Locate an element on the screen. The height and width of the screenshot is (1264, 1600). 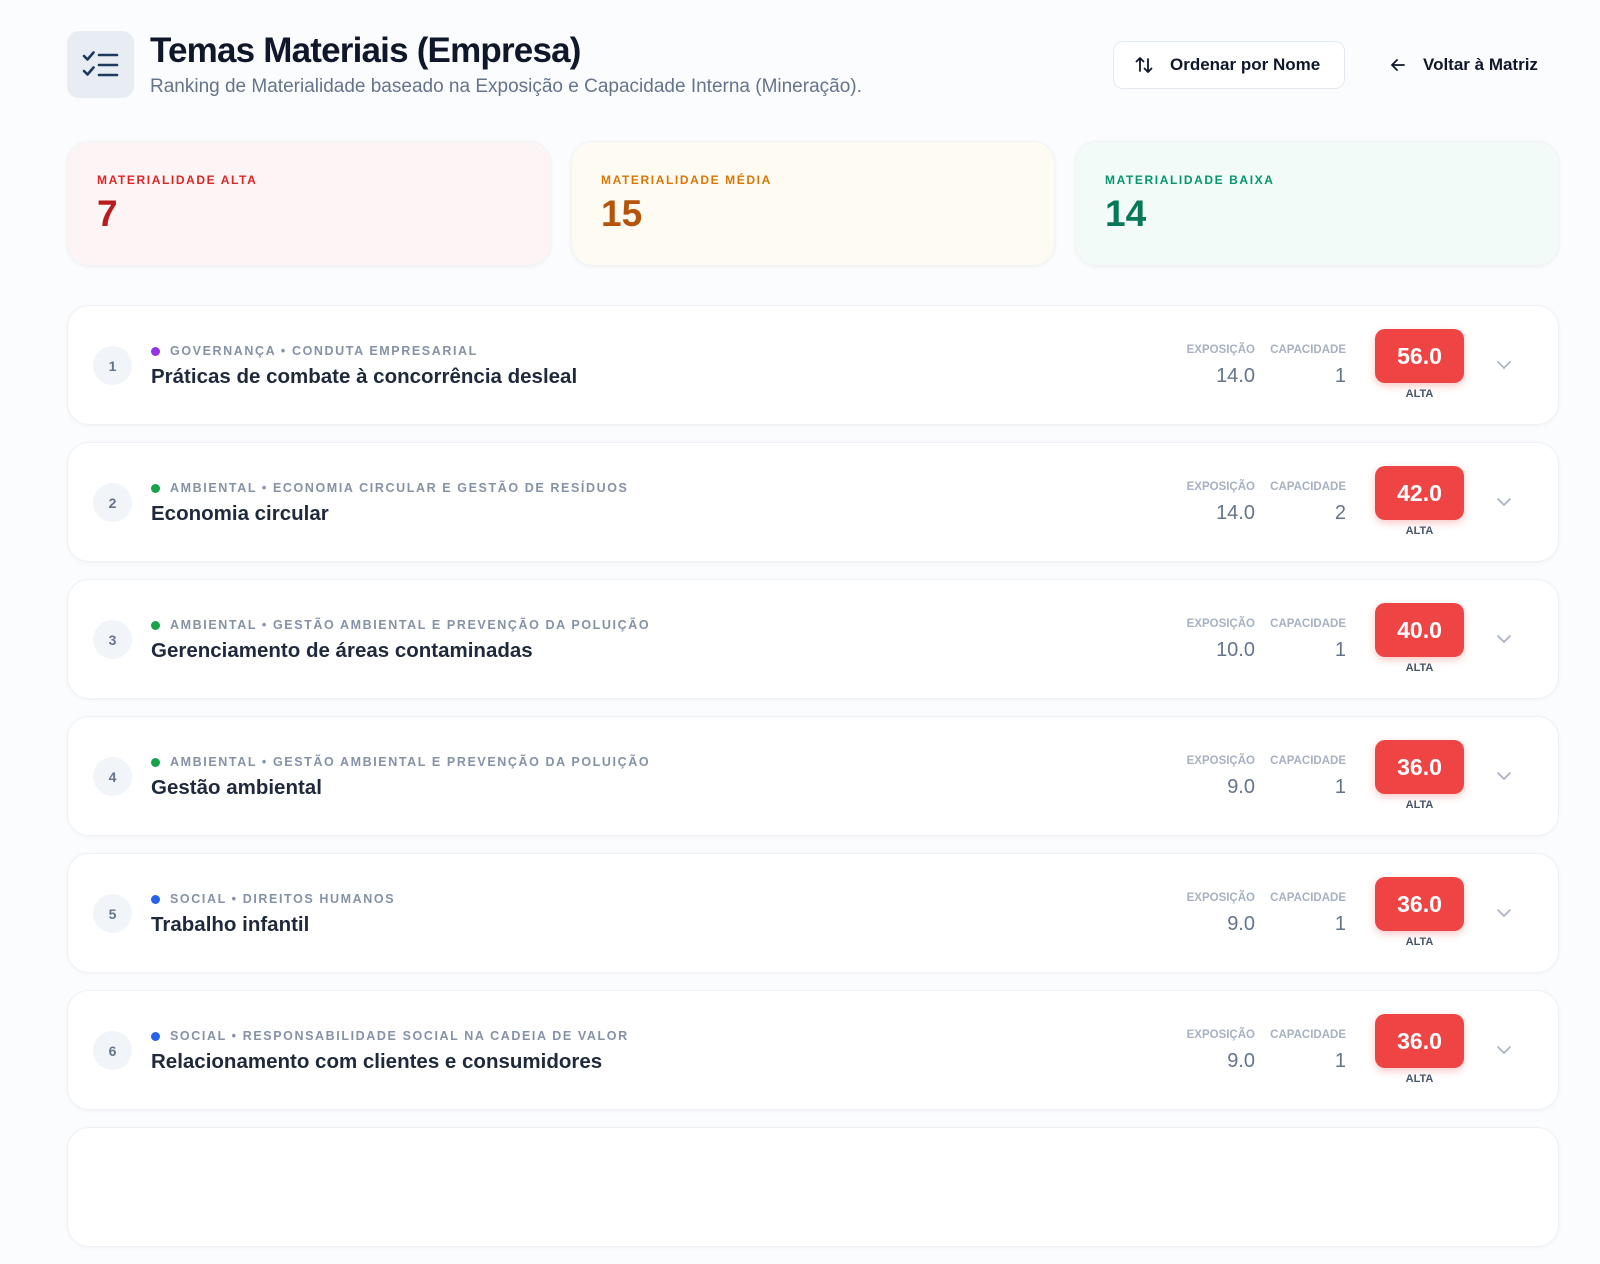
topic-category: GOVERNANÇA • CONDUTA EMPRESARIAL is located at coordinates (314, 351).